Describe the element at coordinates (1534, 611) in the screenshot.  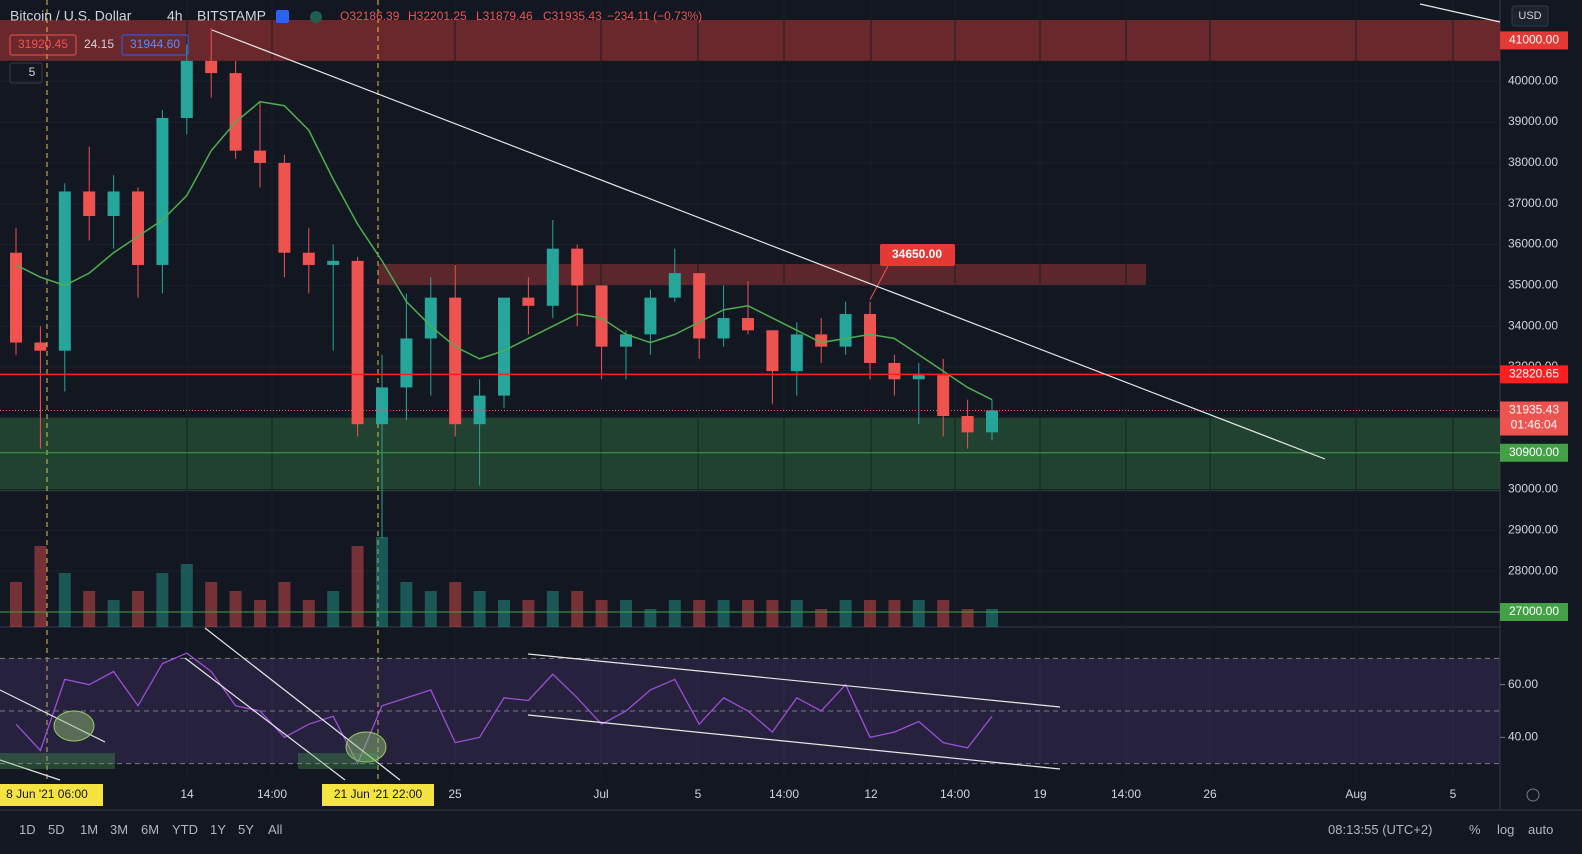
I see `level-label: 27000.00` at that location.